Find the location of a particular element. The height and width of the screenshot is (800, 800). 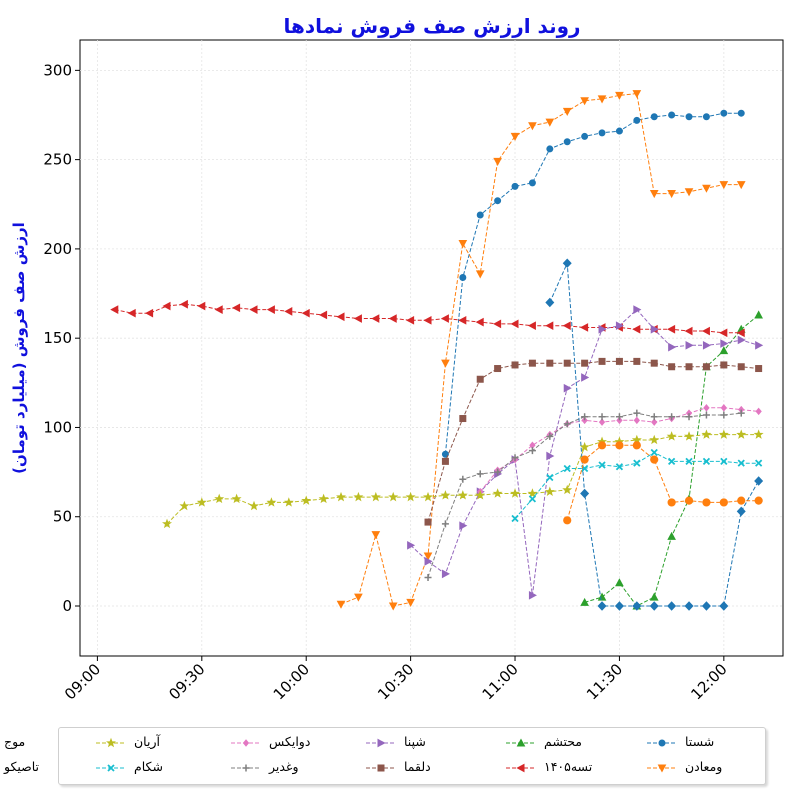

legend-item: شپنا is located at coordinates (424, 743).